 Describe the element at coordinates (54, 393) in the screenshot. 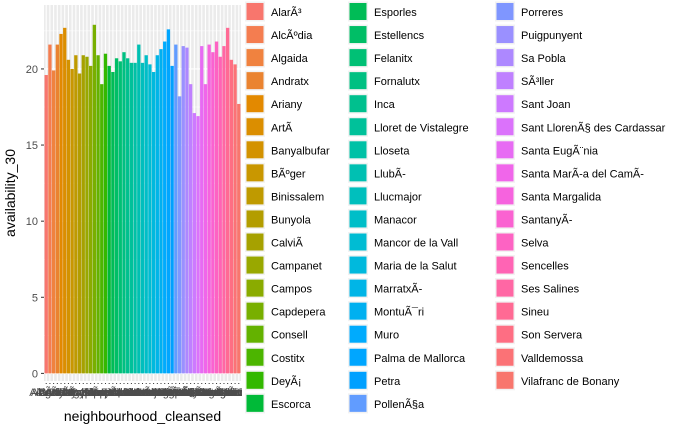

I see `x-tick-label: Algaida` at that location.